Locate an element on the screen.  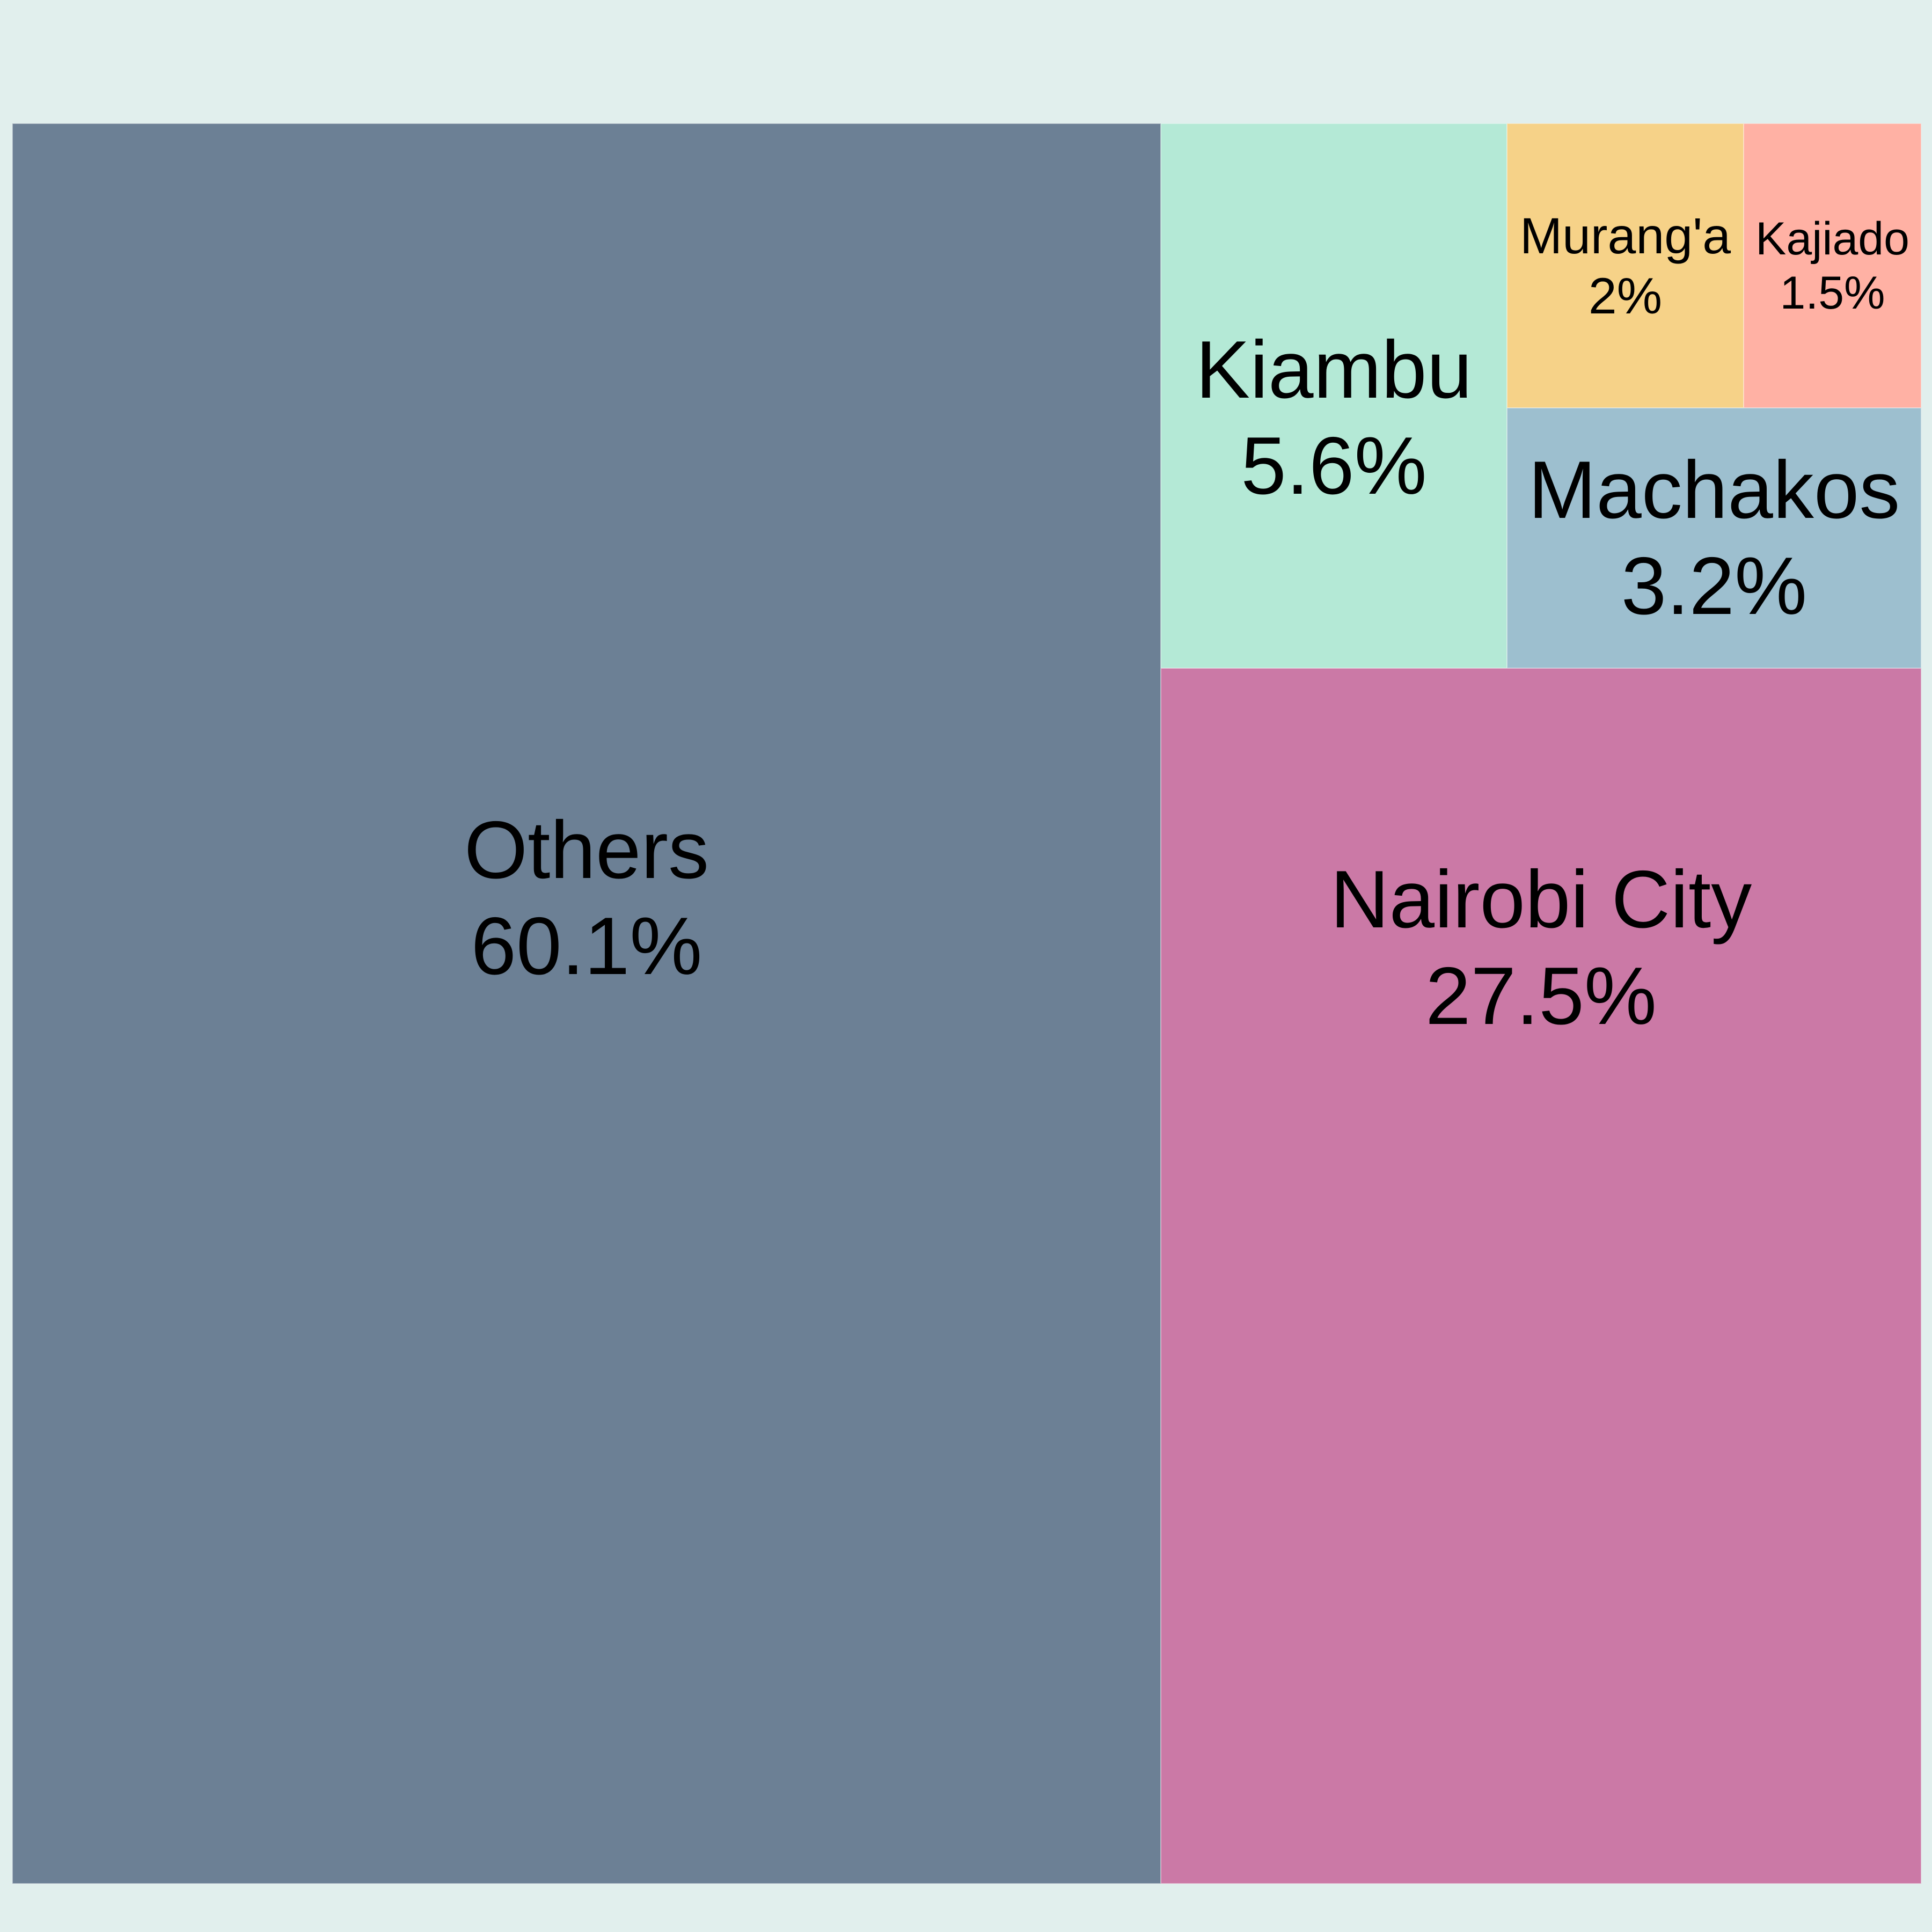
treemap-tile-murang-a: Murang'a 2% is located at coordinates (1625, 265).